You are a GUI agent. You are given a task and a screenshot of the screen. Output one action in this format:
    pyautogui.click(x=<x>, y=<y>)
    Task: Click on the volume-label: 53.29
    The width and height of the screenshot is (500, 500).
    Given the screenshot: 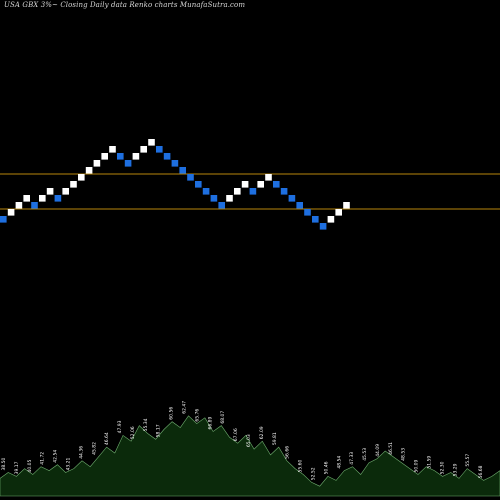 What is the action you would take?
    pyautogui.click(x=455, y=469)
    